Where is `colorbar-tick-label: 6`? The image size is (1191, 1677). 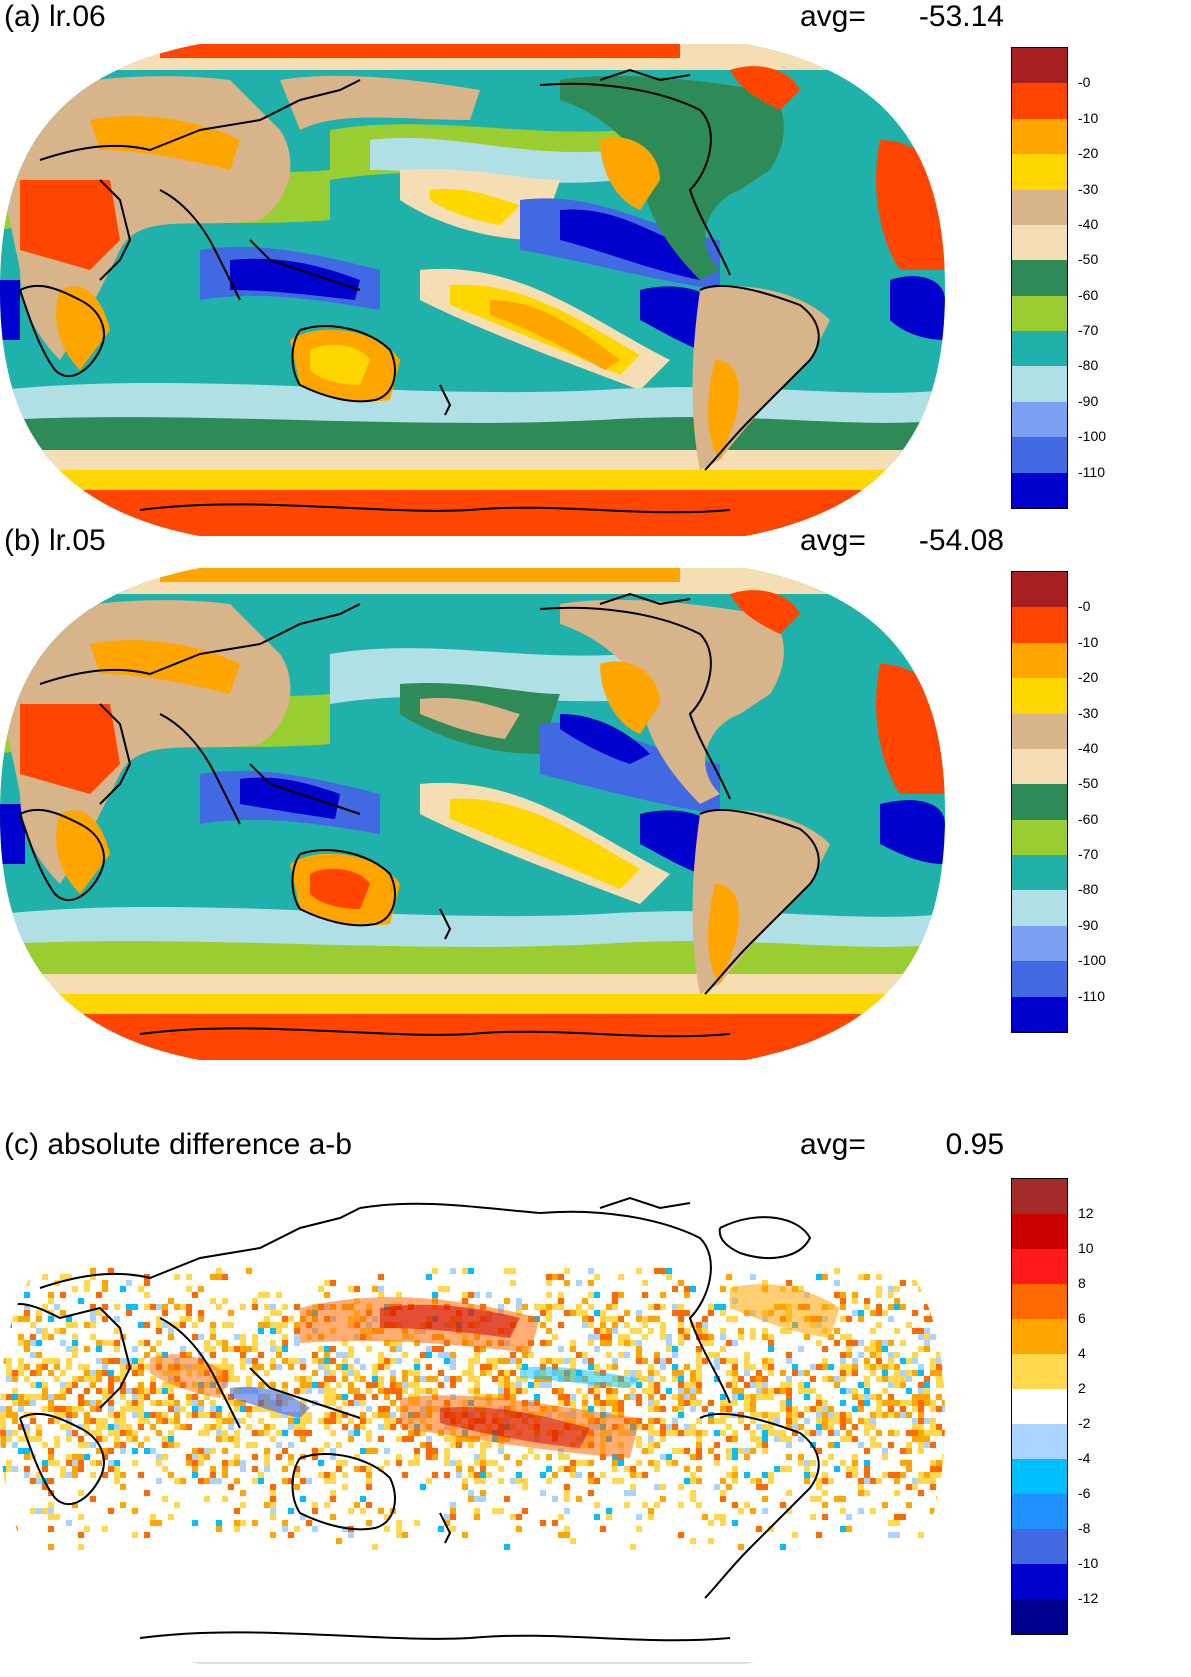
colorbar-tick-label: 6 is located at coordinates (1082, 1318).